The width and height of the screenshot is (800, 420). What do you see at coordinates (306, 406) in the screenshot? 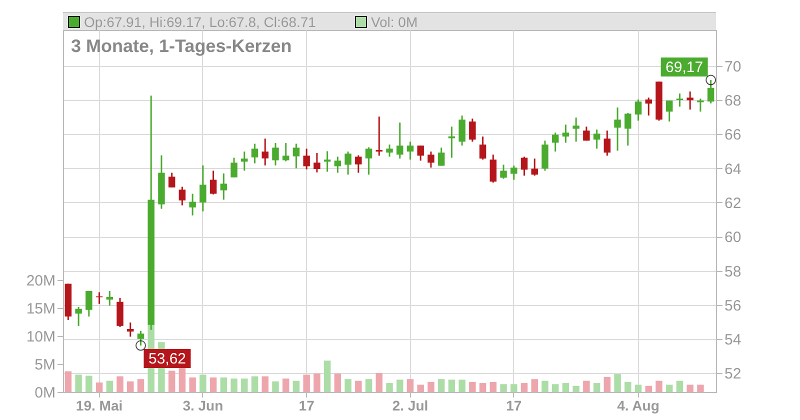
I see `x-tick-label: 17` at bounding box center [306, 406].